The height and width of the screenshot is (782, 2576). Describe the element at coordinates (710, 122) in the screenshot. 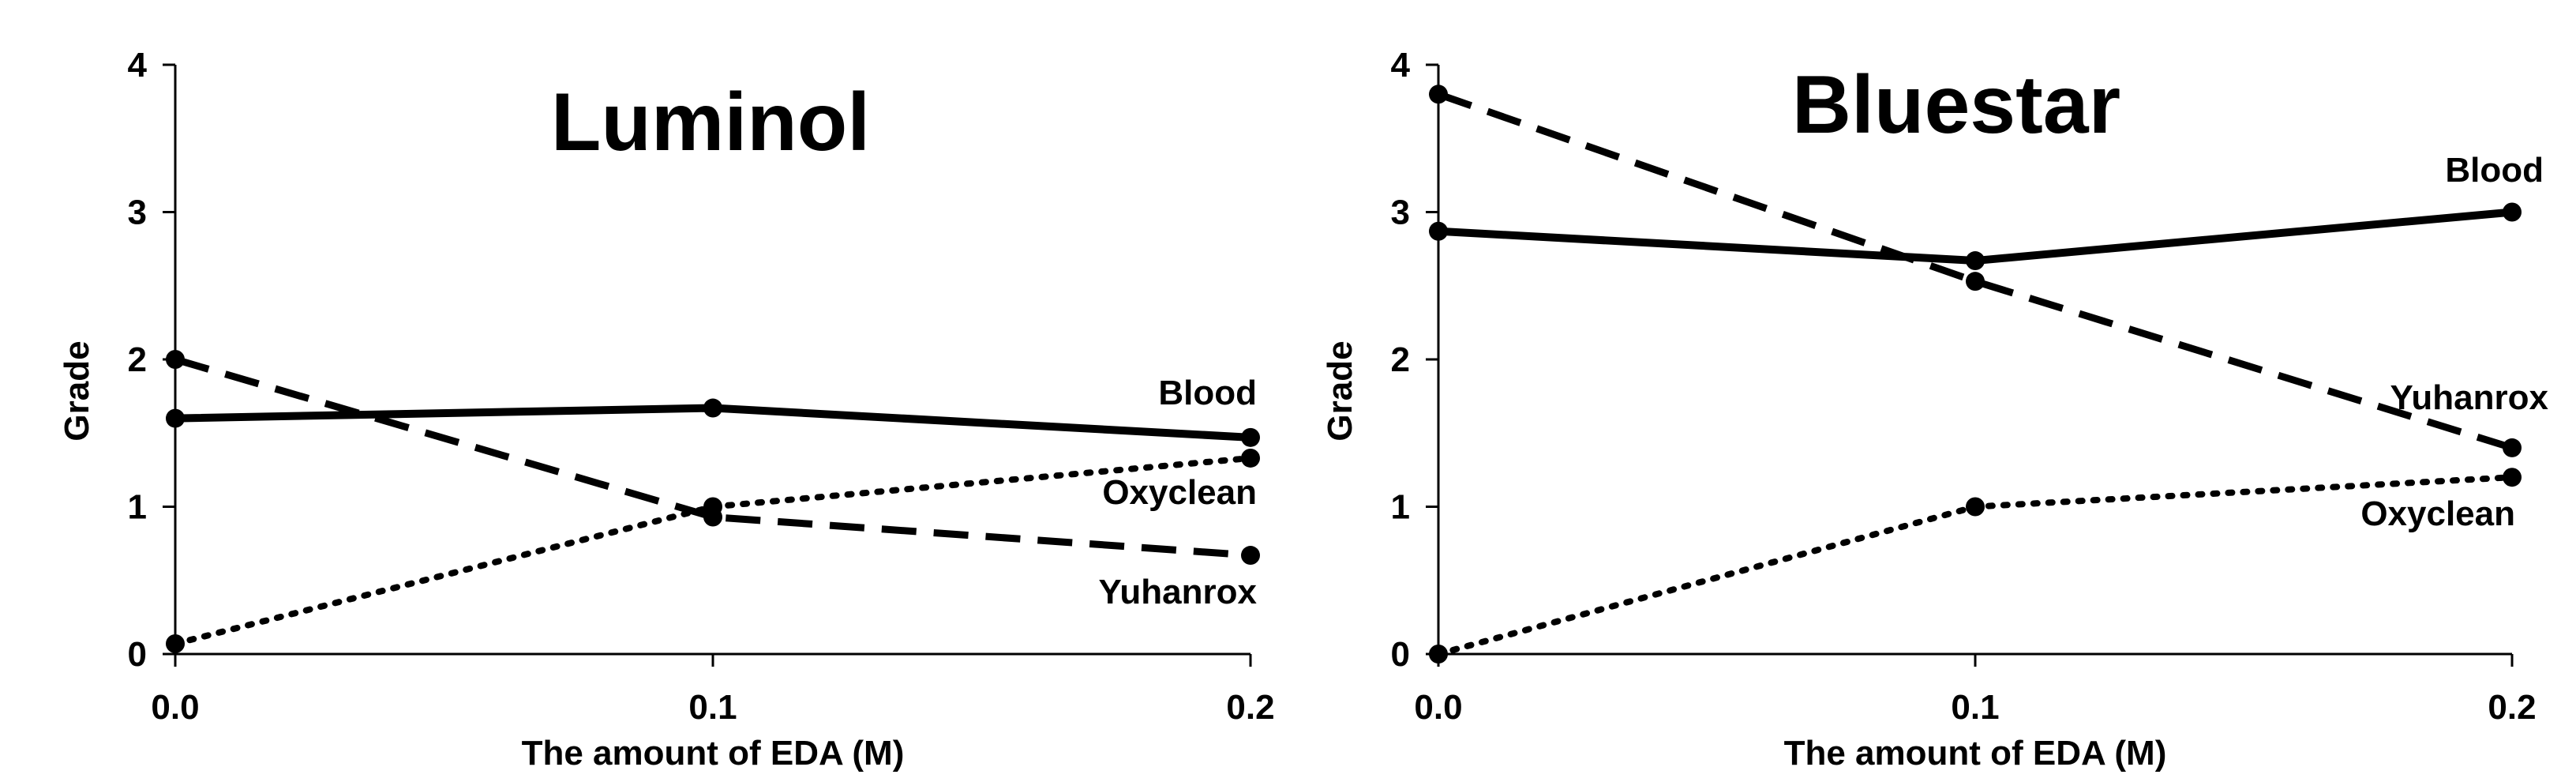

I see `chart-title: Luminol` at that location.